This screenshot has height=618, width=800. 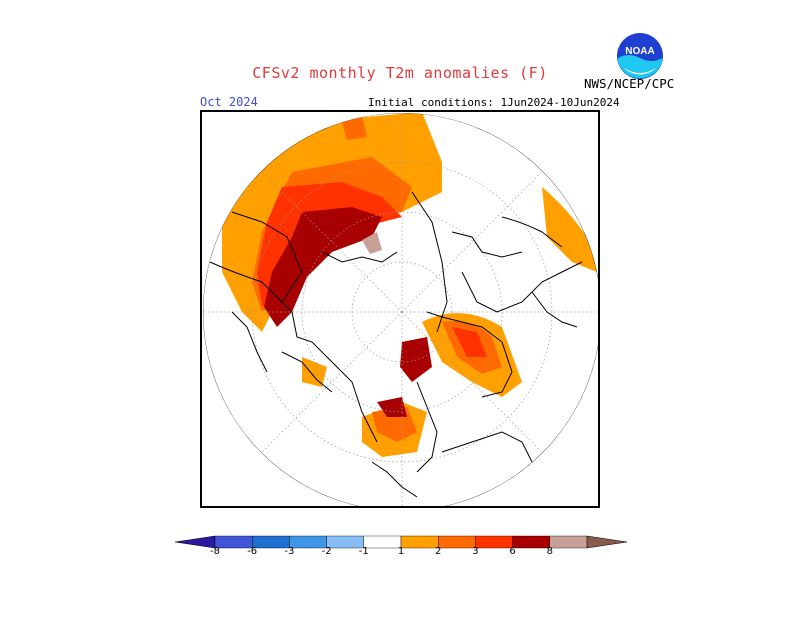 What do you see at coordinates (372, 243) in the screenshot?
I see `anomaly-region-above8` at bounding box center [372, 243].